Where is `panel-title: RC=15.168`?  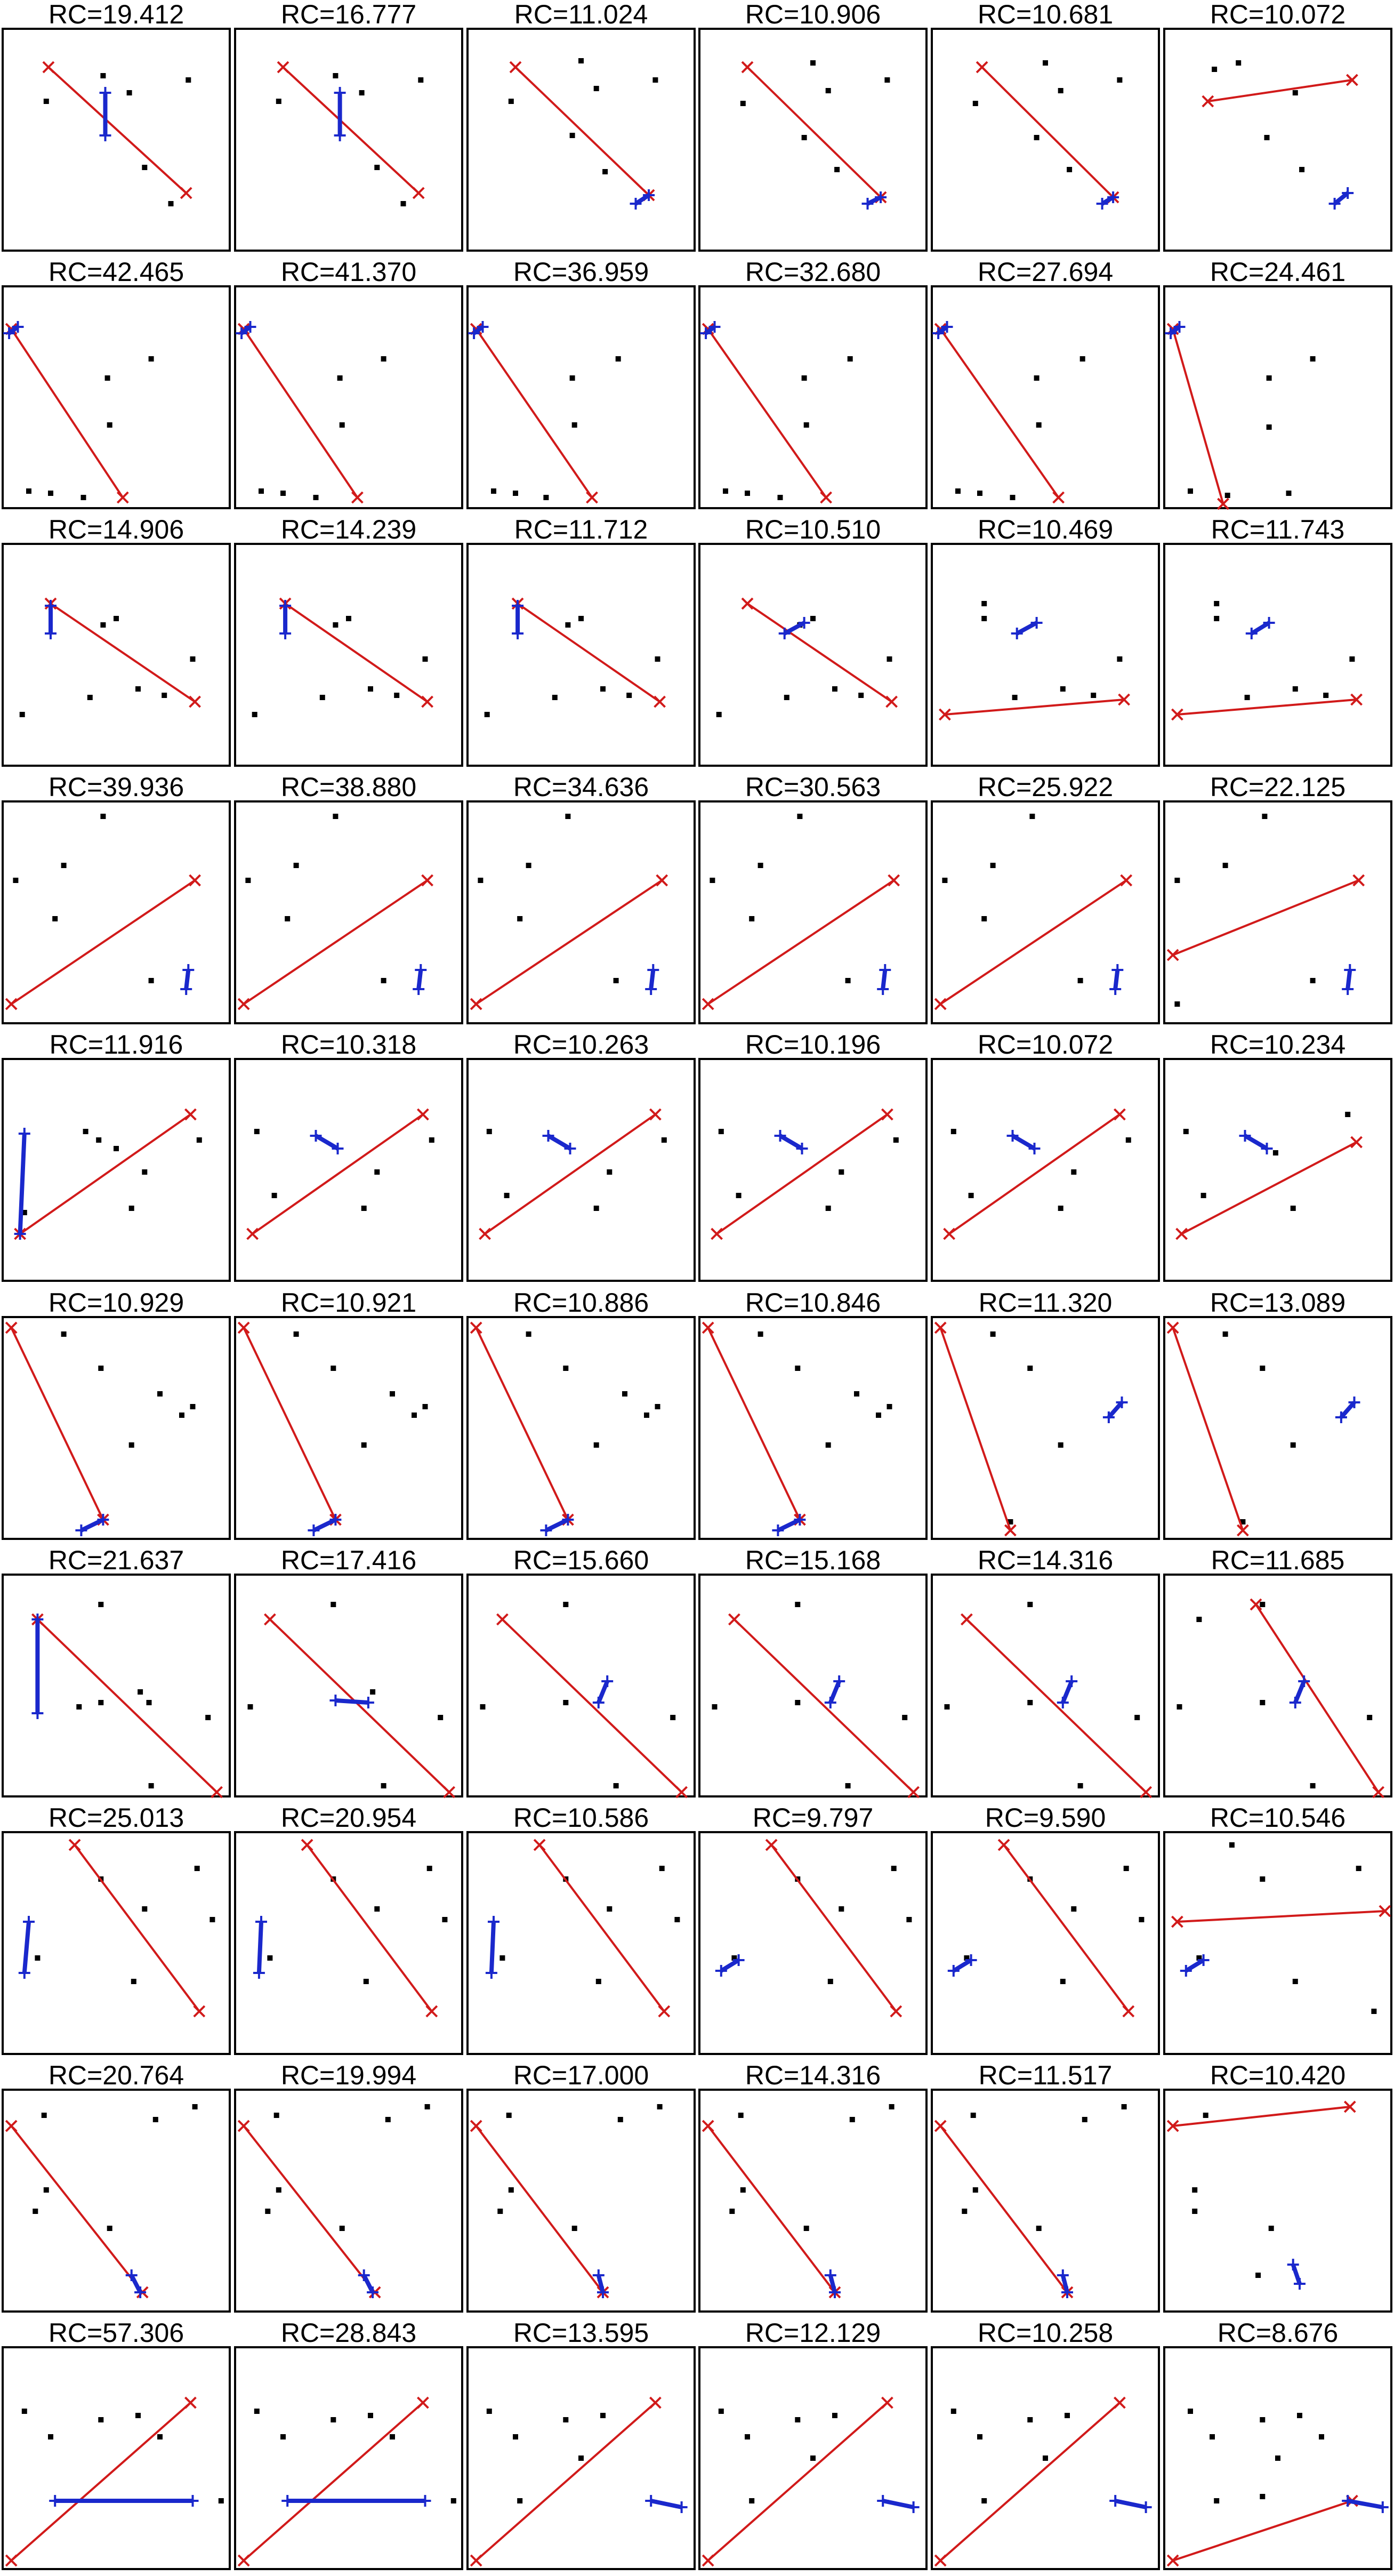
panel-title: RC=15.168 is located at coordinates (813, 1560).